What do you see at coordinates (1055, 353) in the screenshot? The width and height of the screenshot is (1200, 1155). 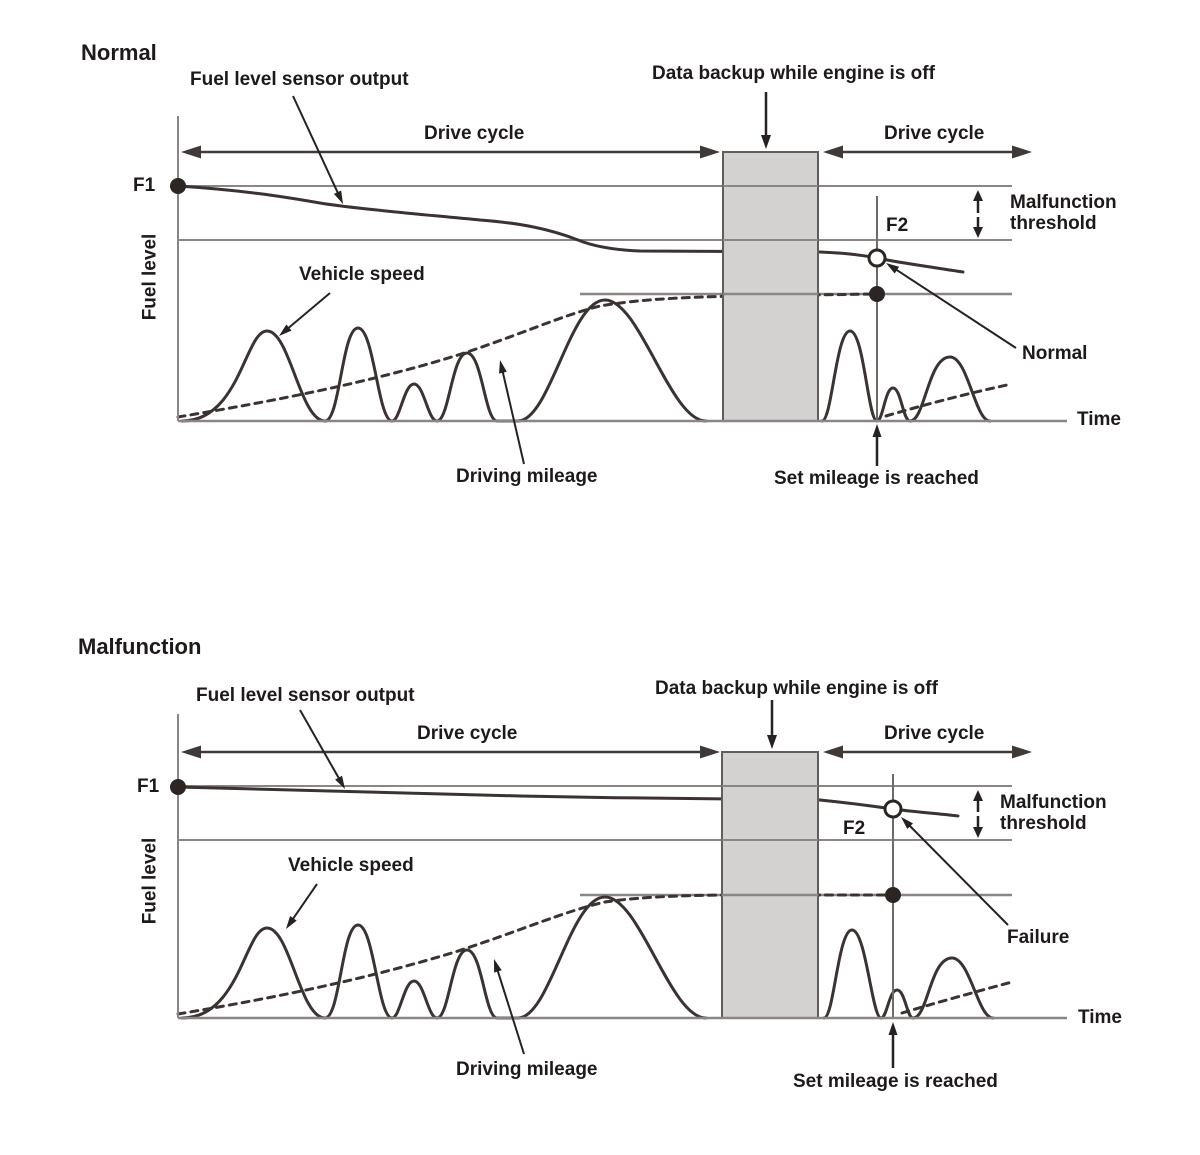 I see `result-normal-label: Normal` at bounding box center [1055, 353].